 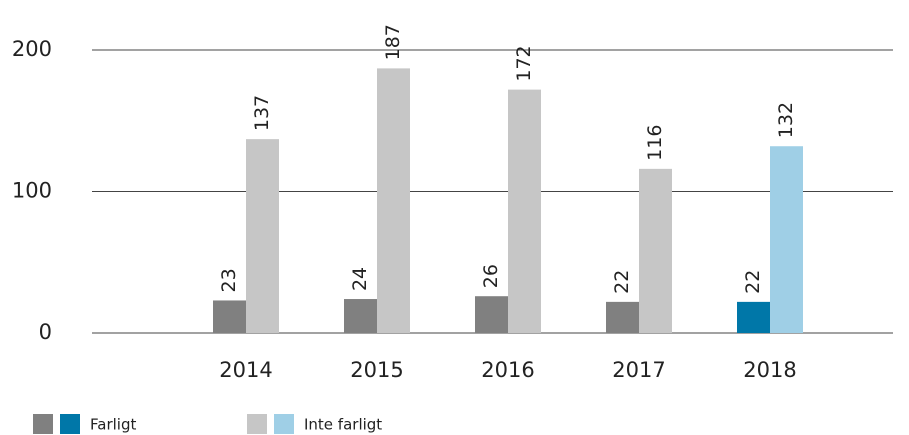 What do you see at coordinates (769, 370) in the screenshot?
I see `x-tick-label: 2018` at bounding box center [769, 370].